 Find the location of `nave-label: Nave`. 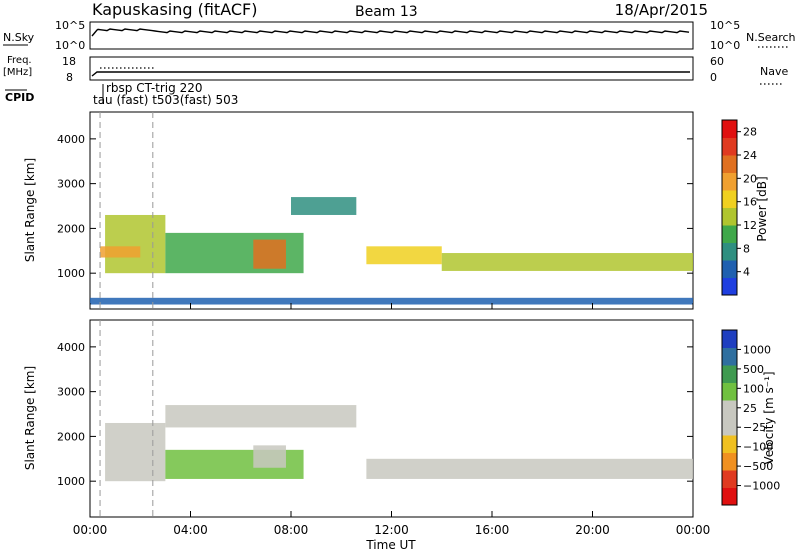

nave-label: Nave is located at coordinates (774, 71).